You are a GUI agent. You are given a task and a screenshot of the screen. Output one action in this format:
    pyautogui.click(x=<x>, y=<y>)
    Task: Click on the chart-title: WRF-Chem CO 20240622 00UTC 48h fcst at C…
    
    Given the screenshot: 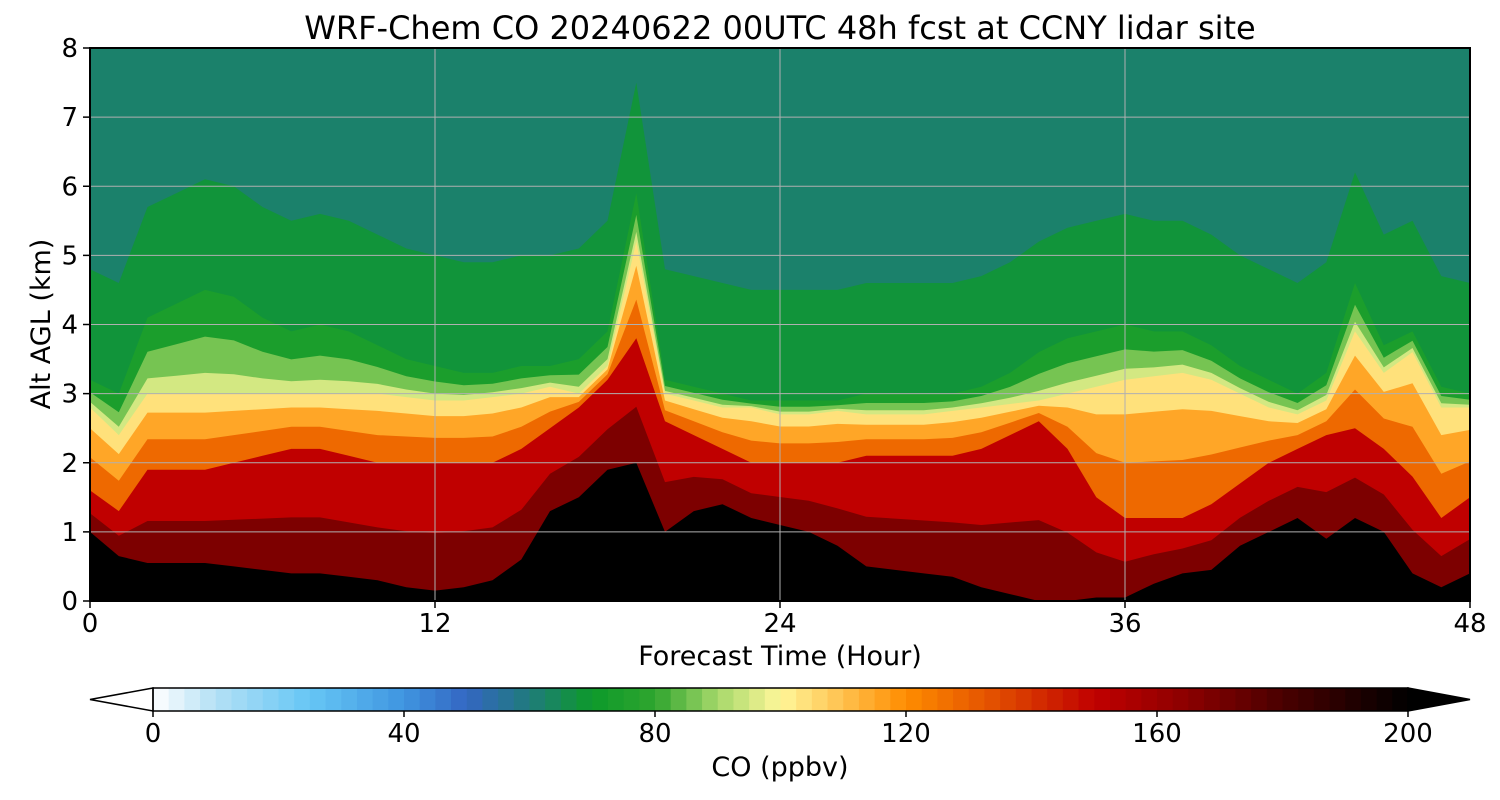 What is the action you would take?
    pyautogui.click(x=779, y=28)
    